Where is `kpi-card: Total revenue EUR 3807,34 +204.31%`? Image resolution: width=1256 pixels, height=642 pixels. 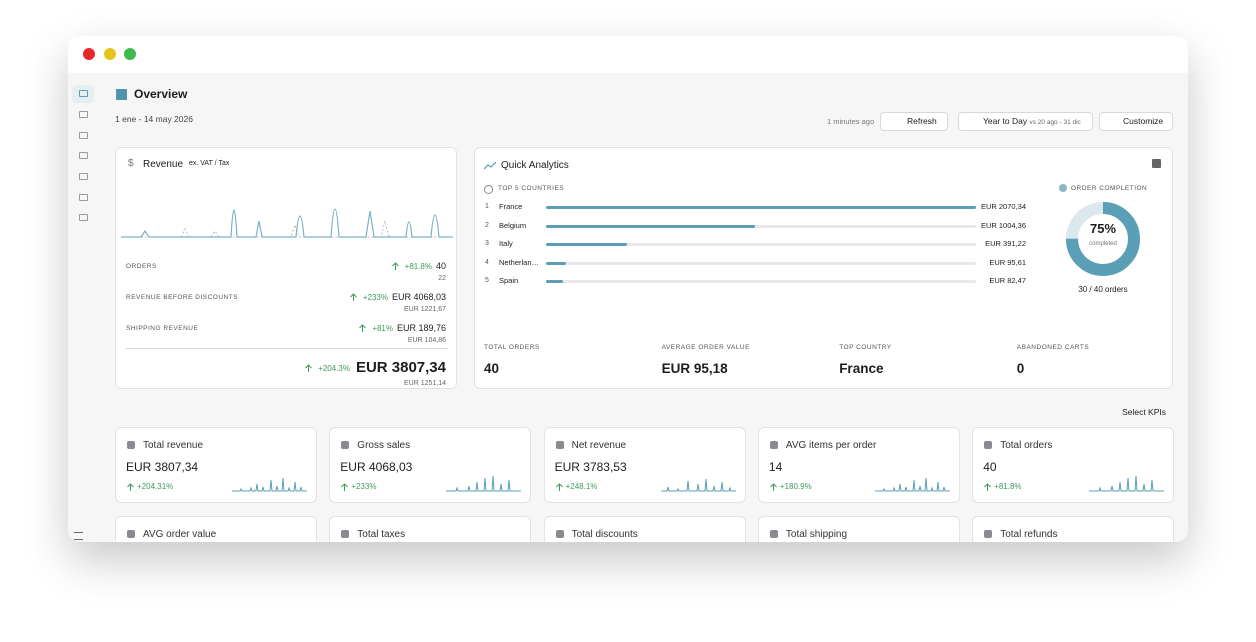 kpi-card: Total revenue EUR 3807,34 +204.31% is located at coordinates (216, 465).